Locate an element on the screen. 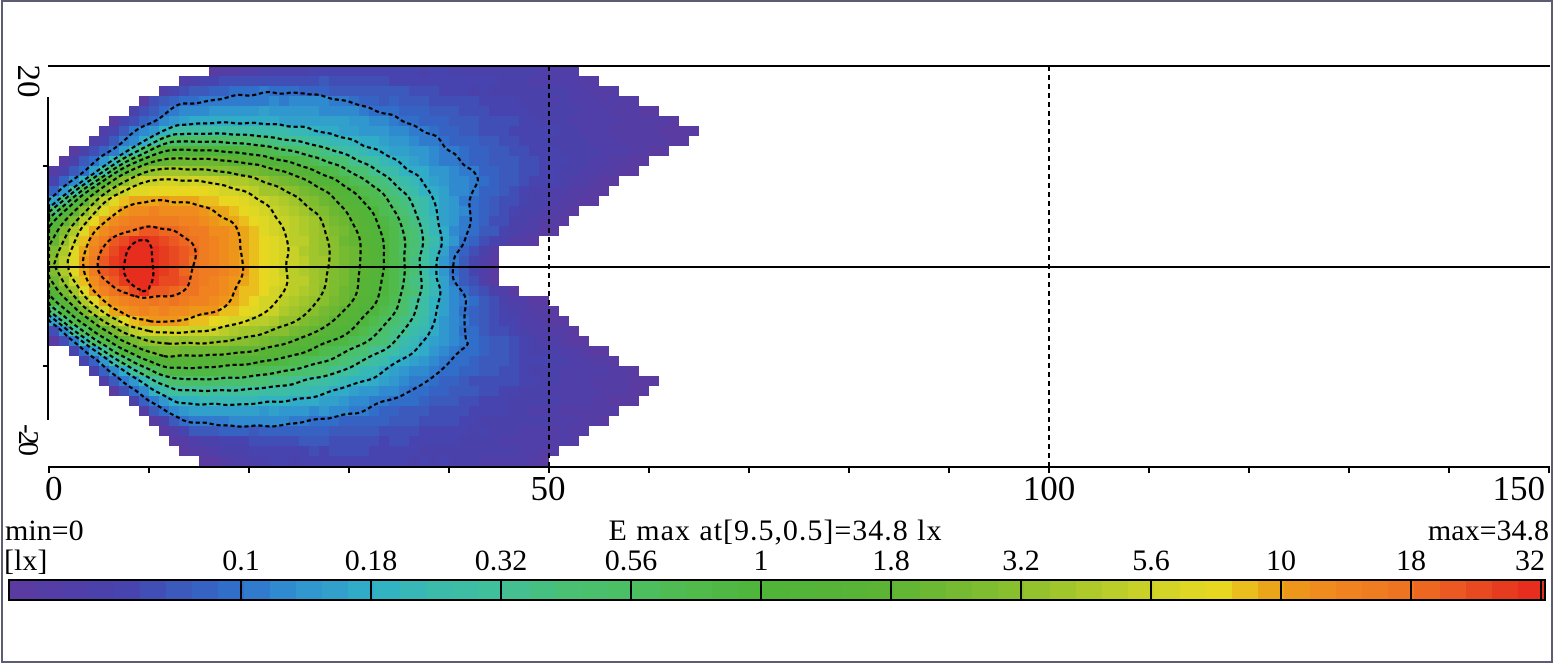 This screenshot has height=669, width=1554. svg-text: 5.6 is located at coordinates (1151, 560).